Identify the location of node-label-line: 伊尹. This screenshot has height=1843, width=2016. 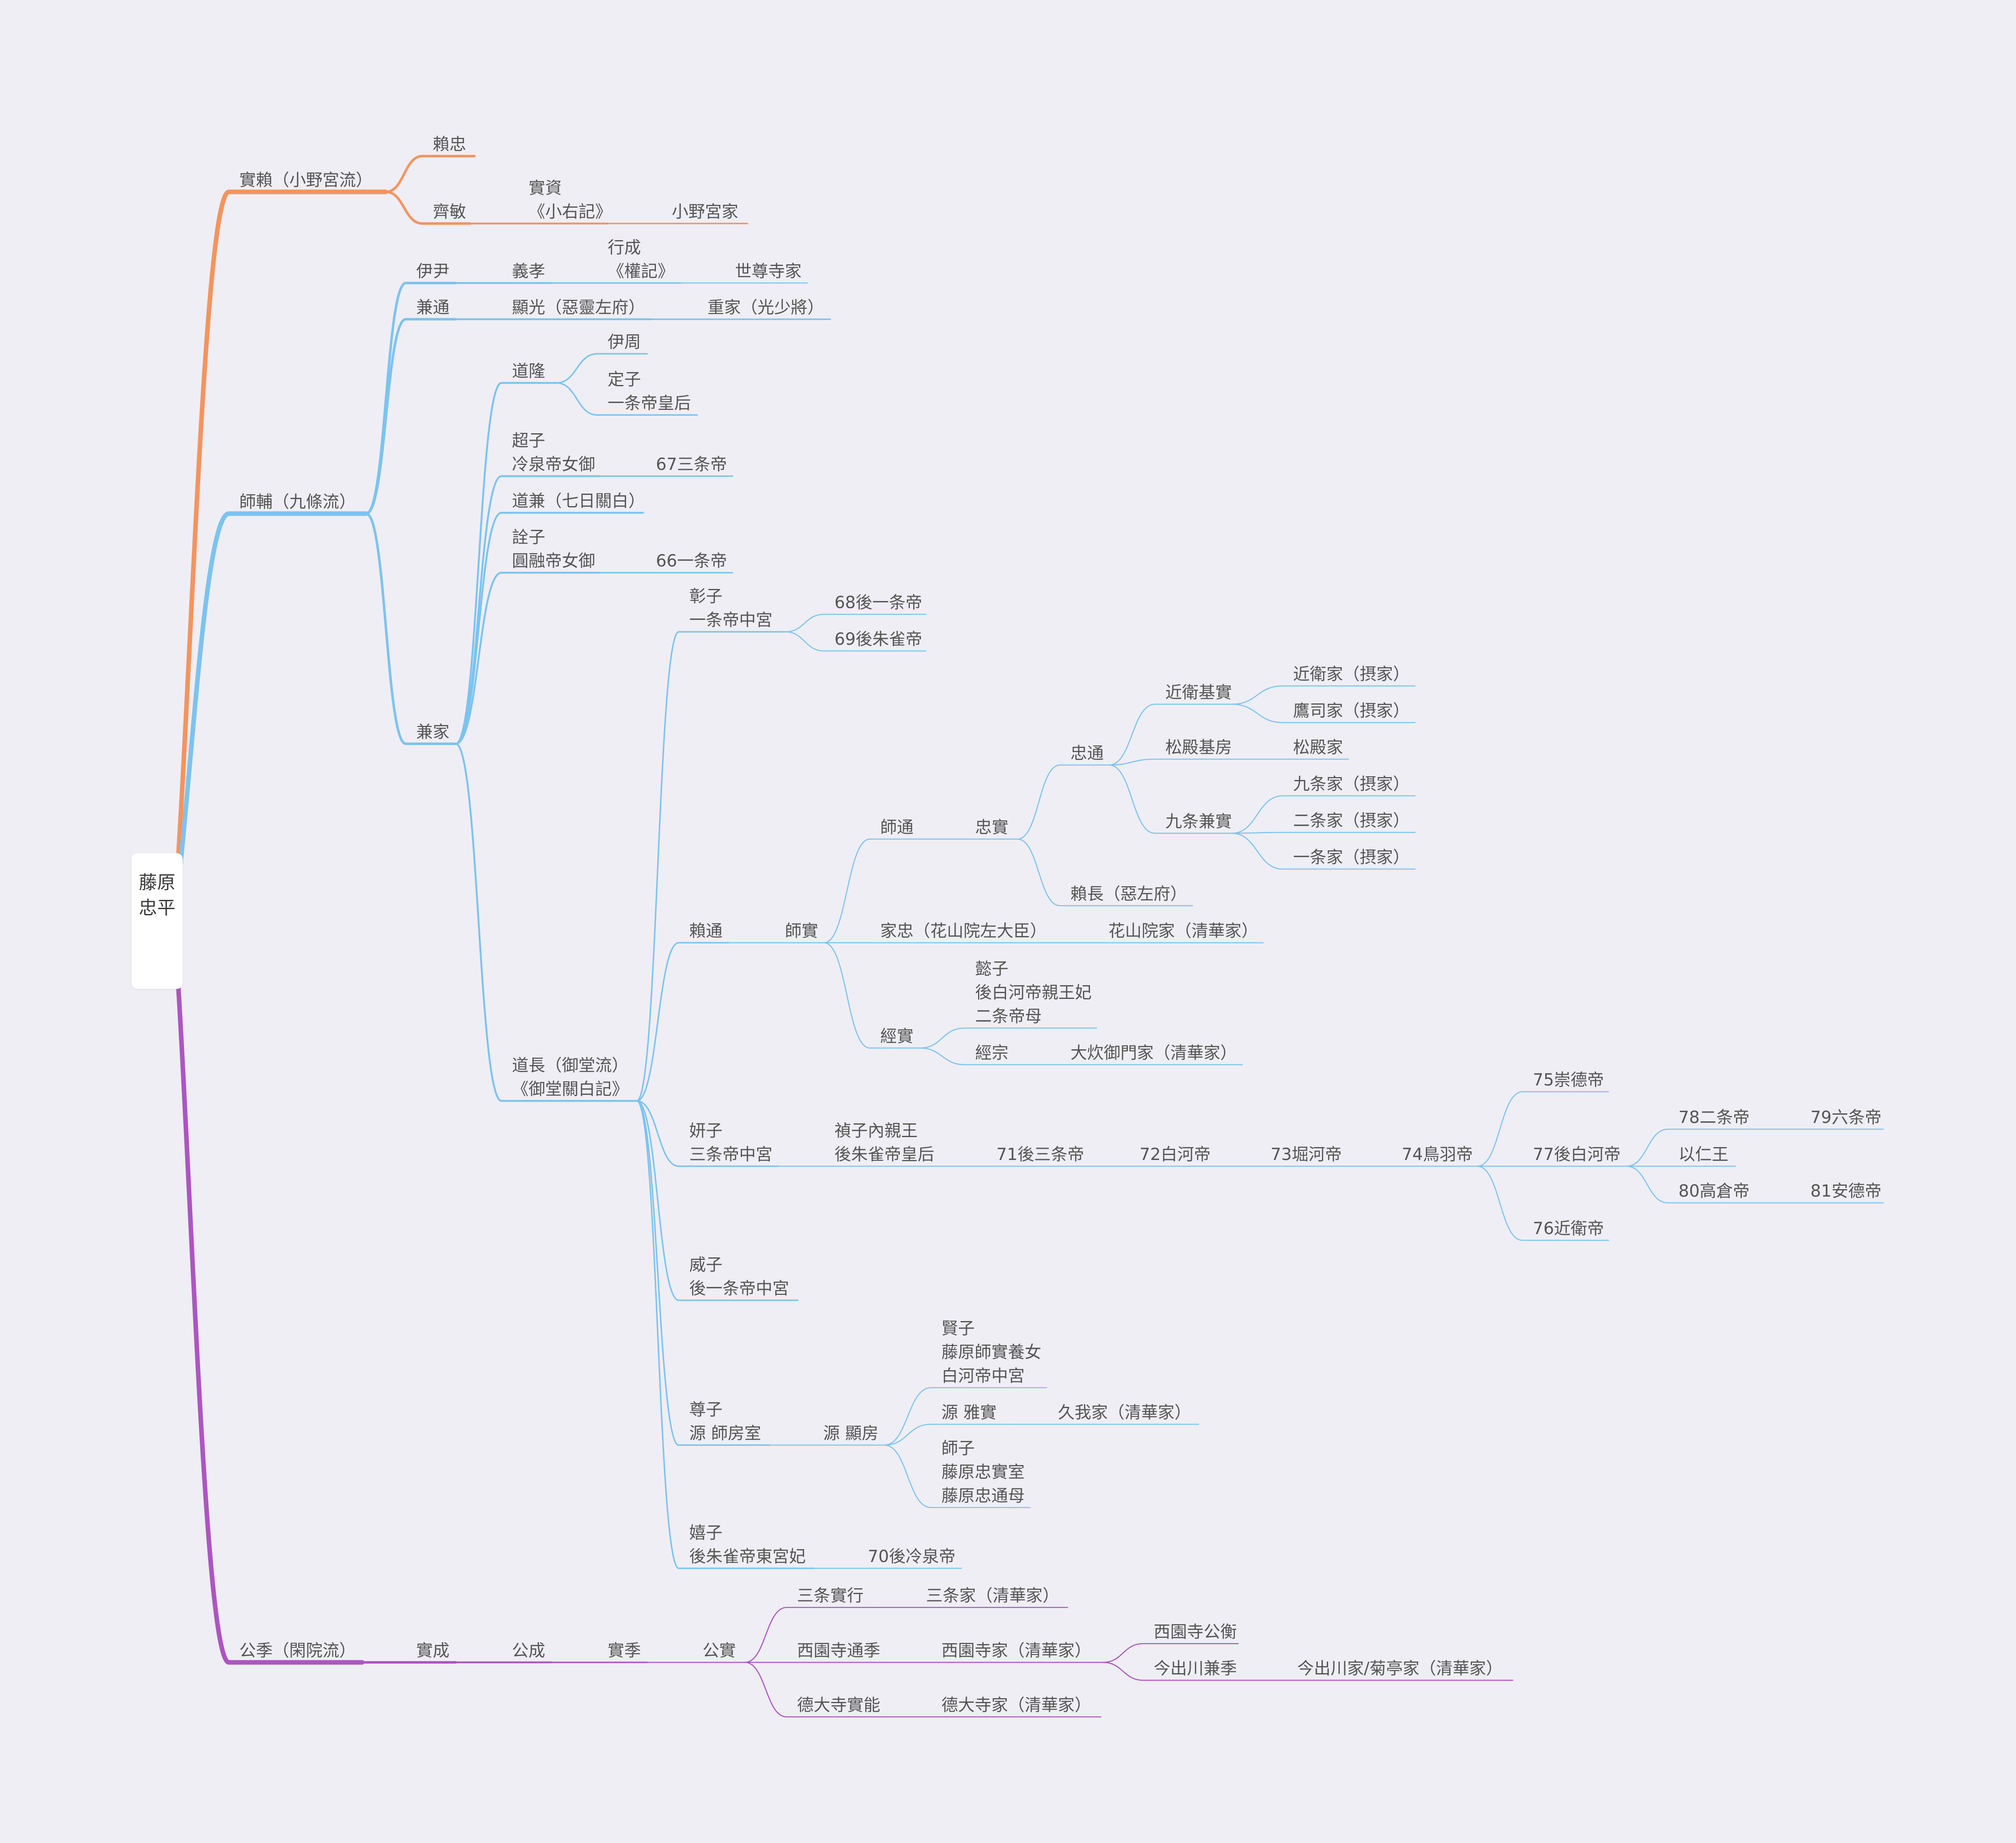
(432, 271).